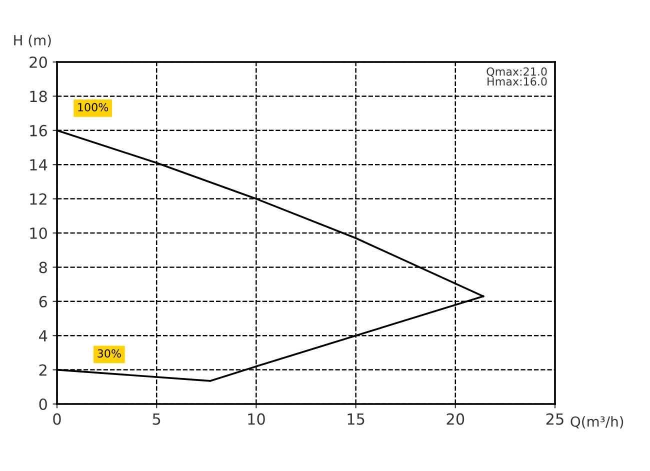  What do you see at coordinates (57, 419) in the screenshot?
I see `x-tick-label: 0` at bounding box center [57, 419].